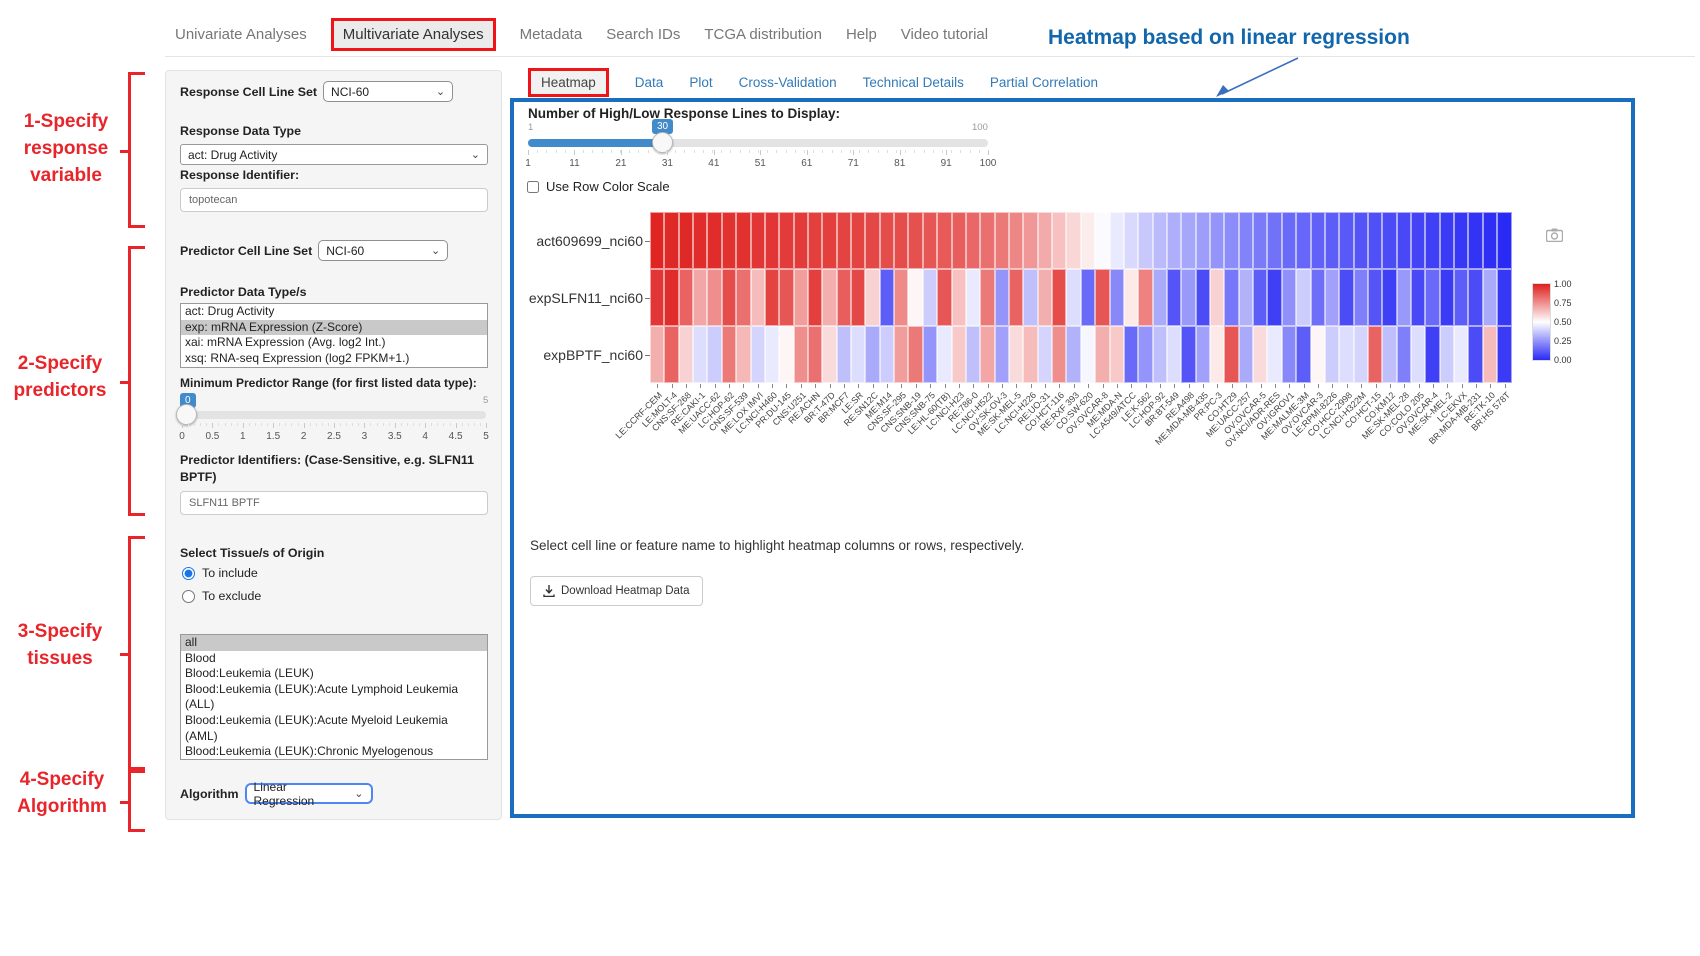 Image resolution: width=1700 pixels, height=956 pixels. Describe the element at coordinates (220, 573) in the screenshot. I see `include-radio-row: To include` at that location.